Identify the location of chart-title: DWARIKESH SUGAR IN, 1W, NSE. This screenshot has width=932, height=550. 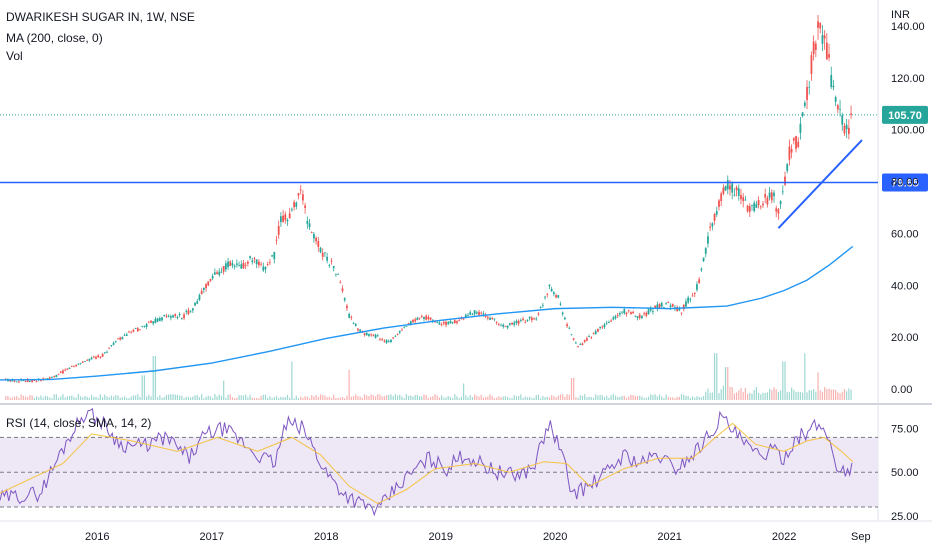
(100, 17).